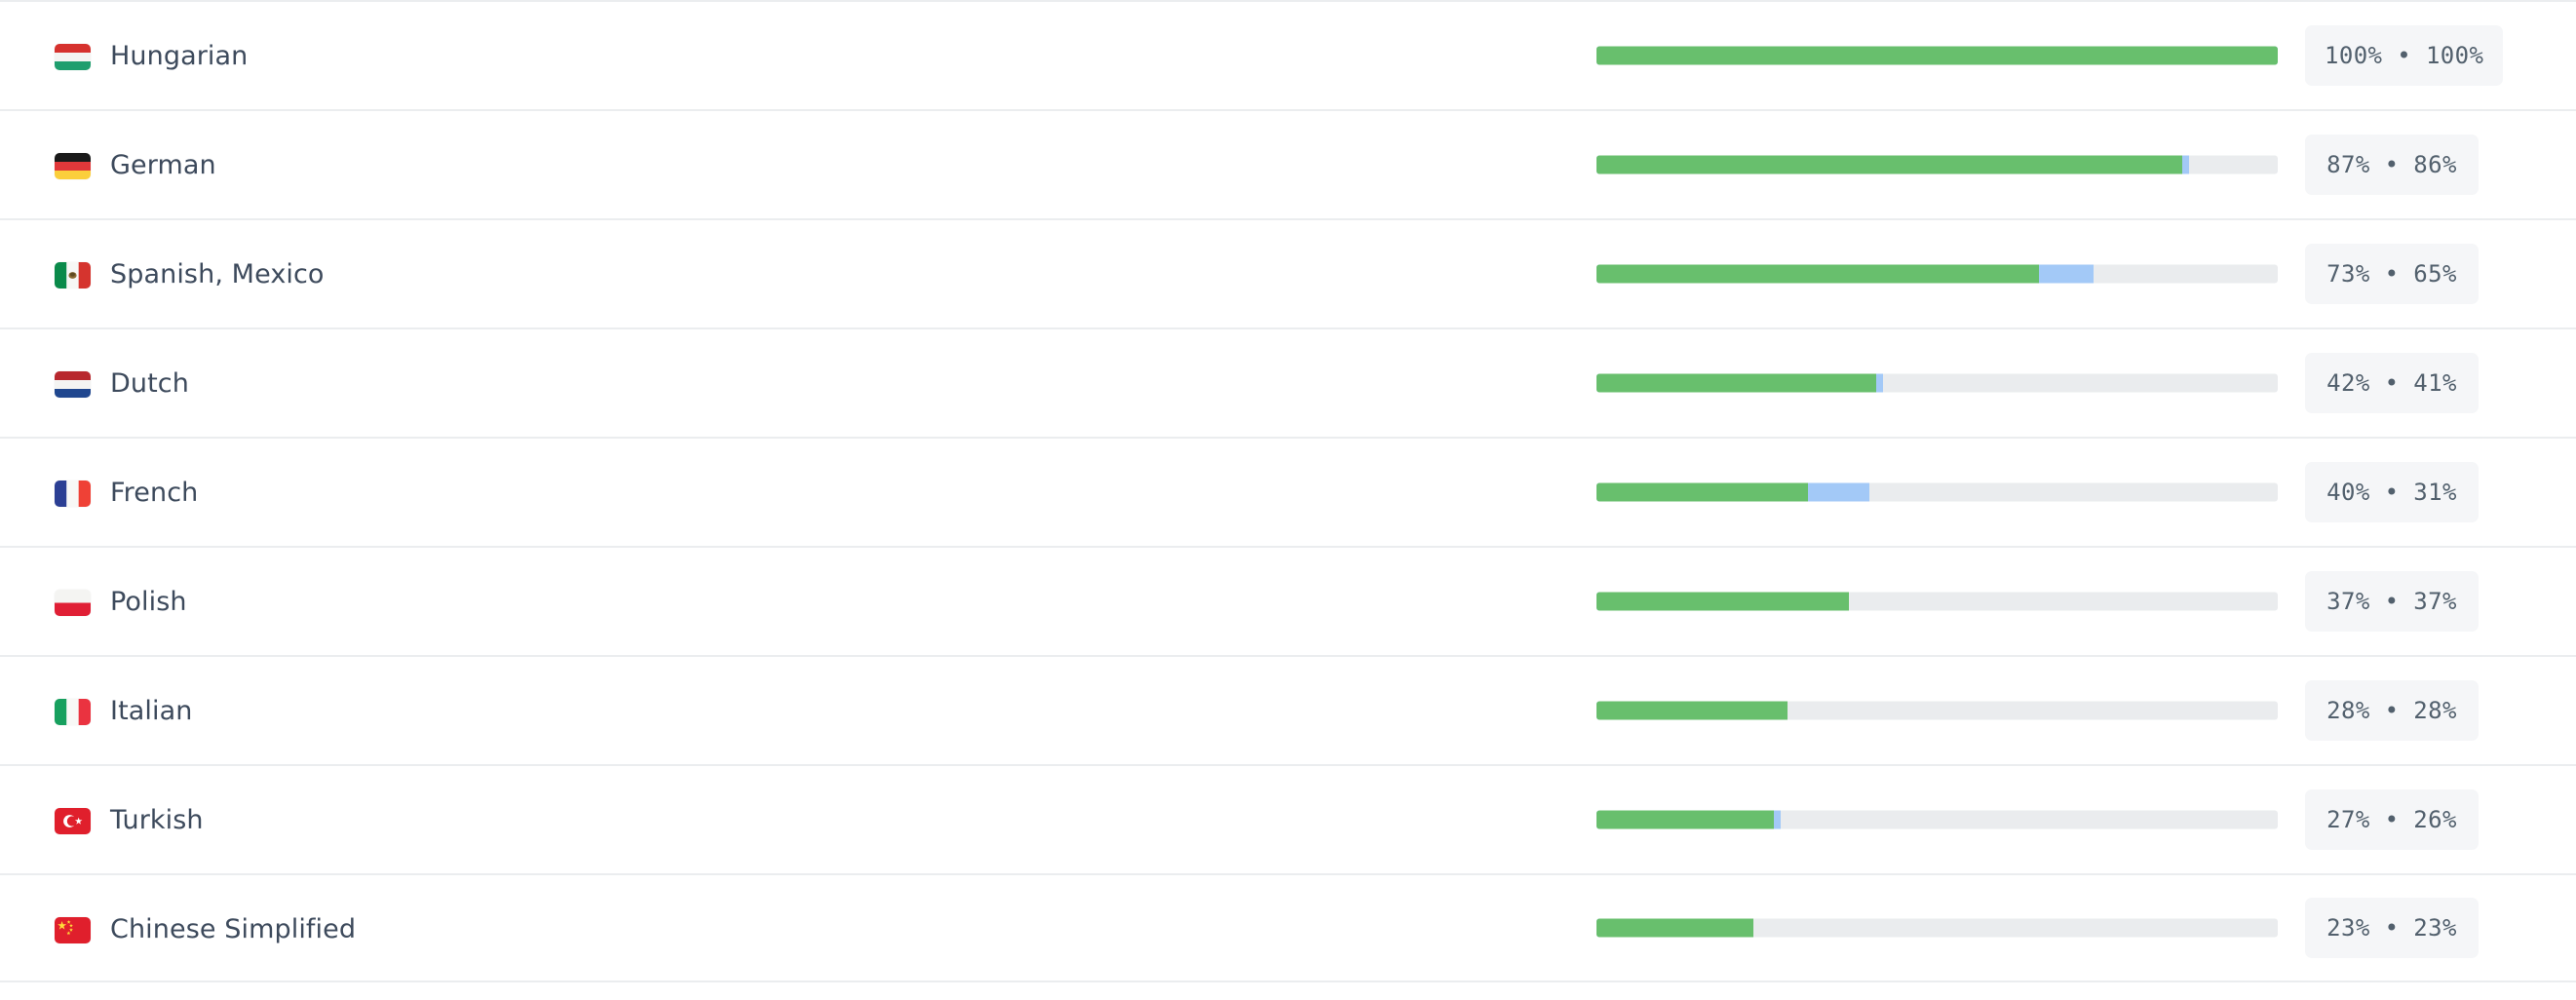 The height and width of the screenshot is (1000, 2576). I want to click on language-identity: Spanish, Mexico, so click(190, 274).